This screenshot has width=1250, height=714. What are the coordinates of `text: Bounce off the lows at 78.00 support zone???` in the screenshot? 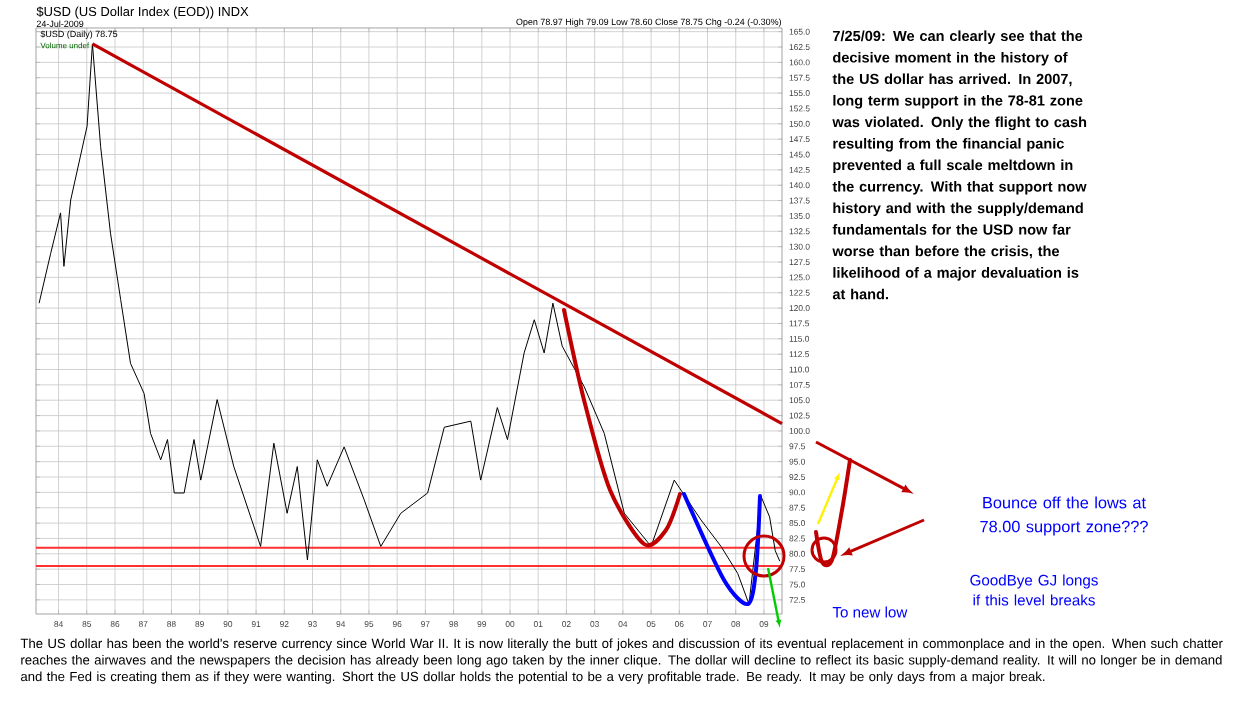 It's located at (1064, 516).